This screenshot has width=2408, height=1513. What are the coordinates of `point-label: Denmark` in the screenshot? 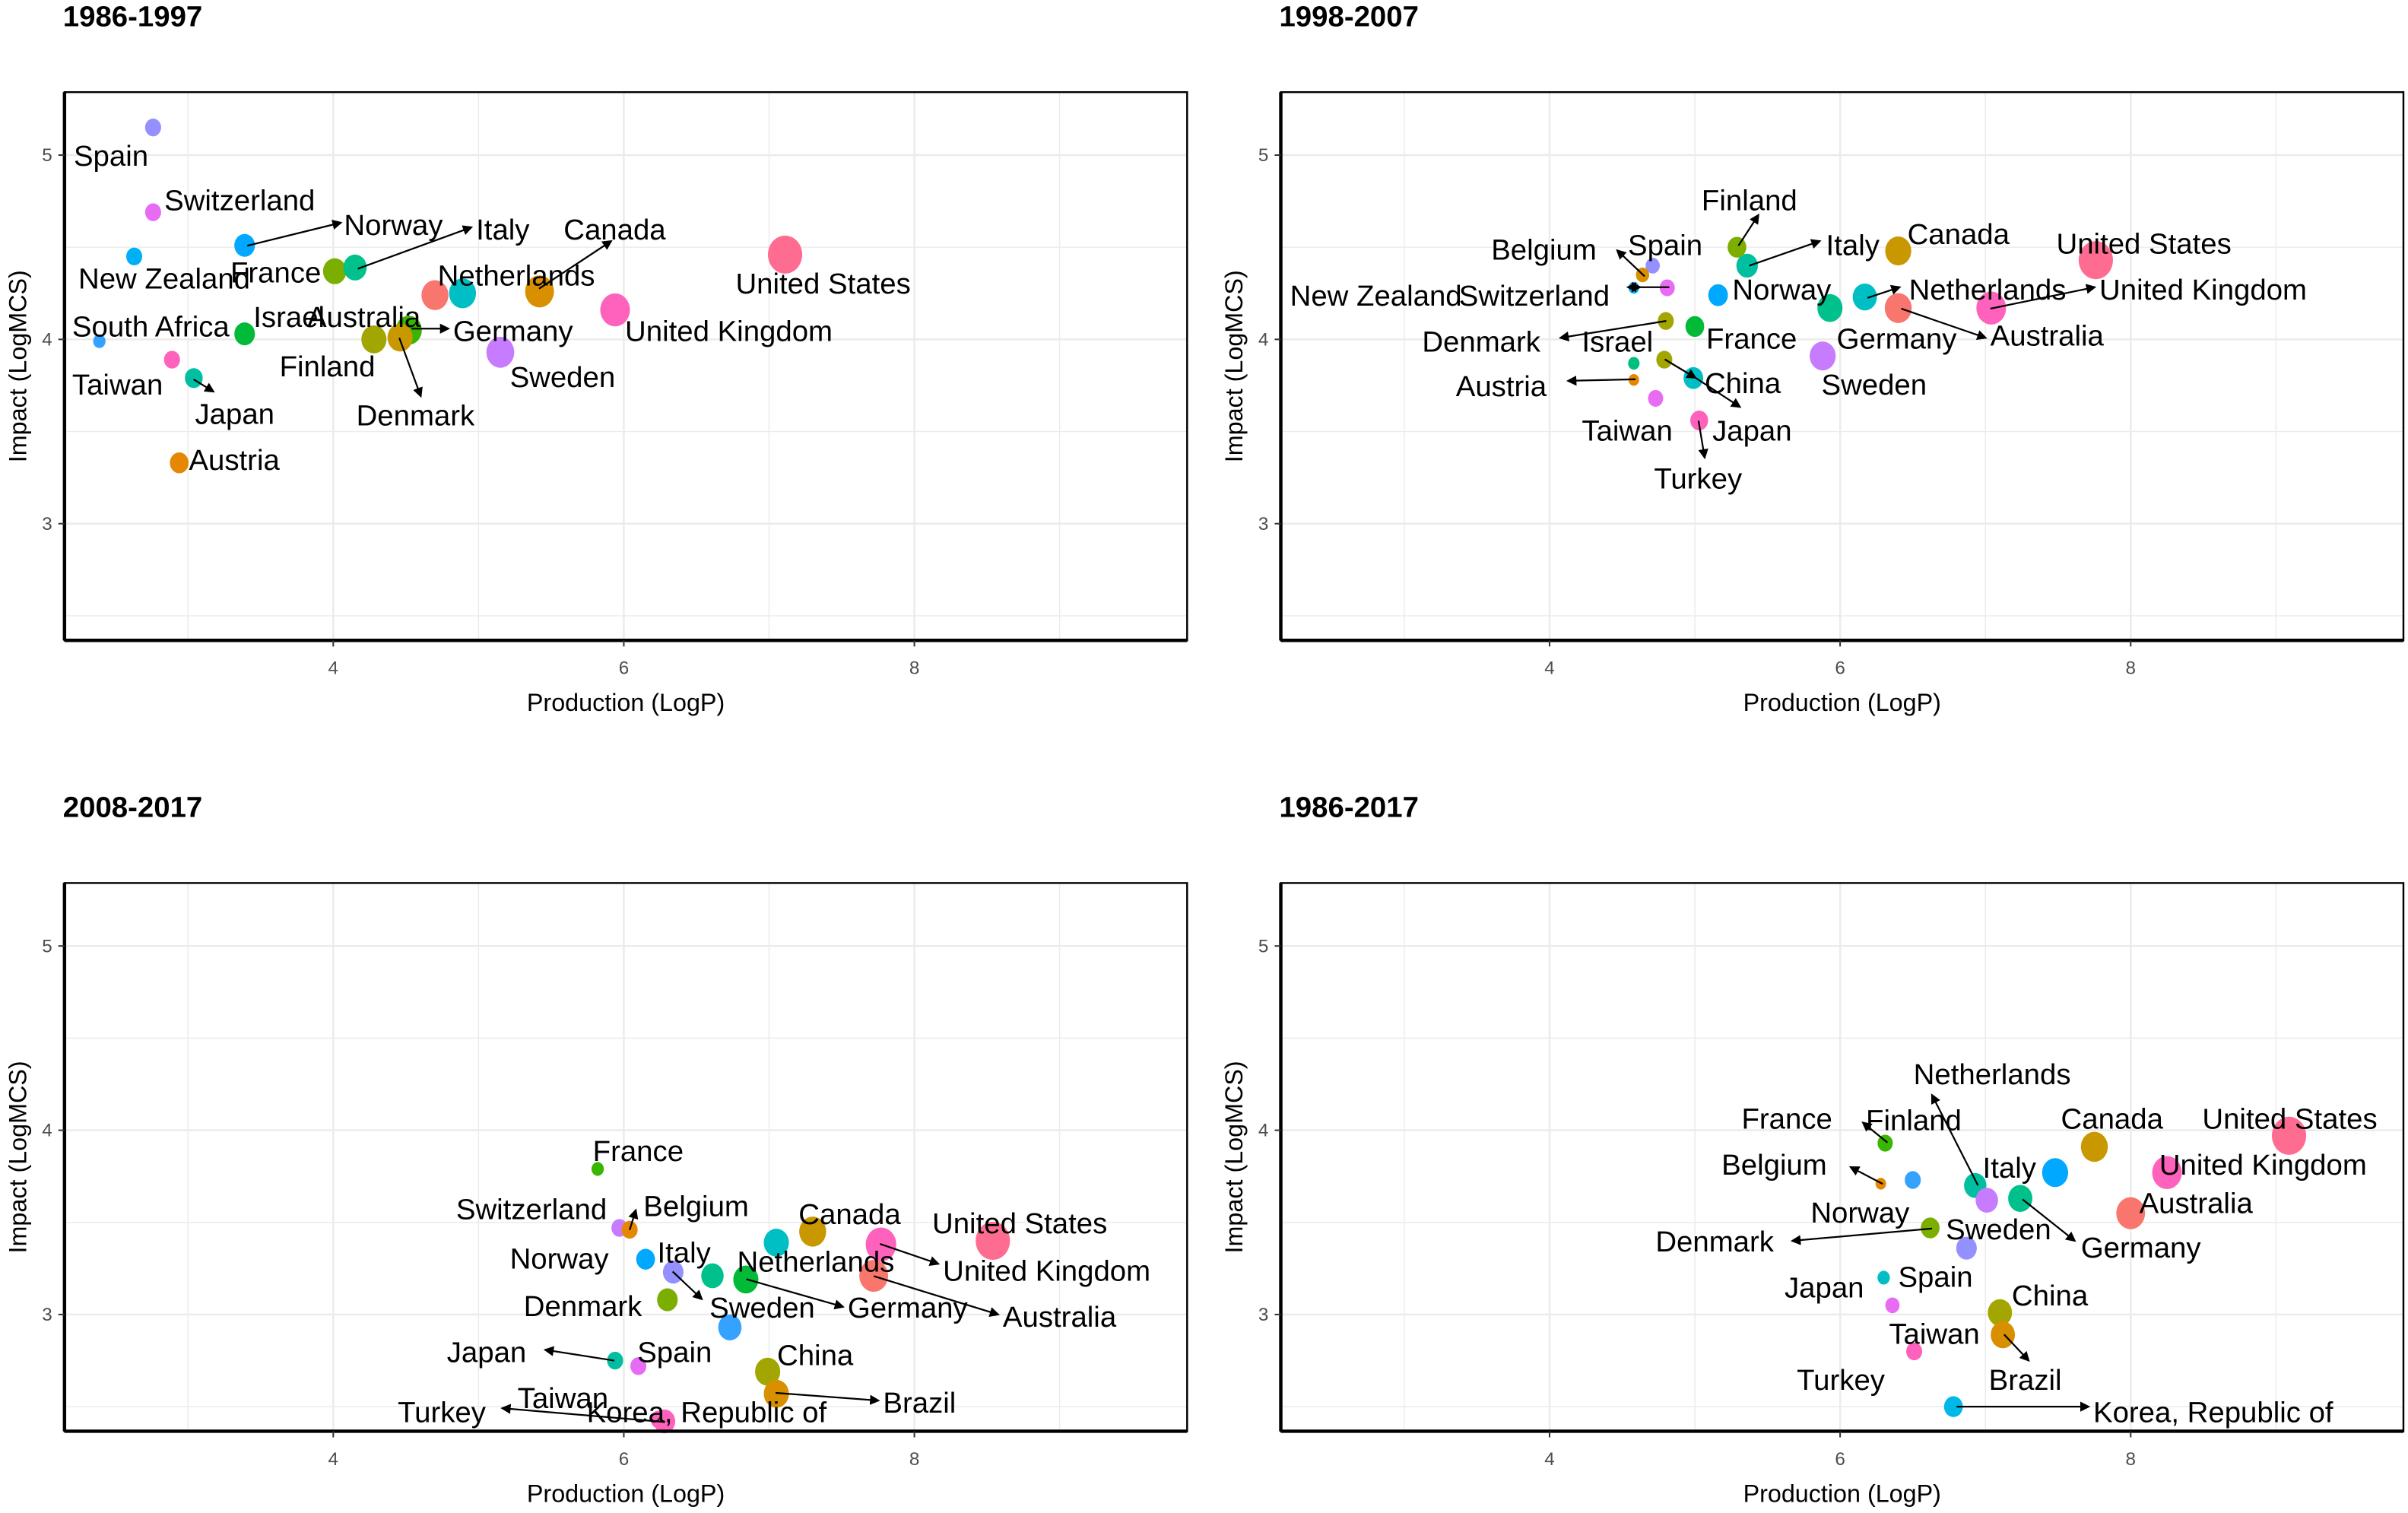 It's located at (583, 1306).